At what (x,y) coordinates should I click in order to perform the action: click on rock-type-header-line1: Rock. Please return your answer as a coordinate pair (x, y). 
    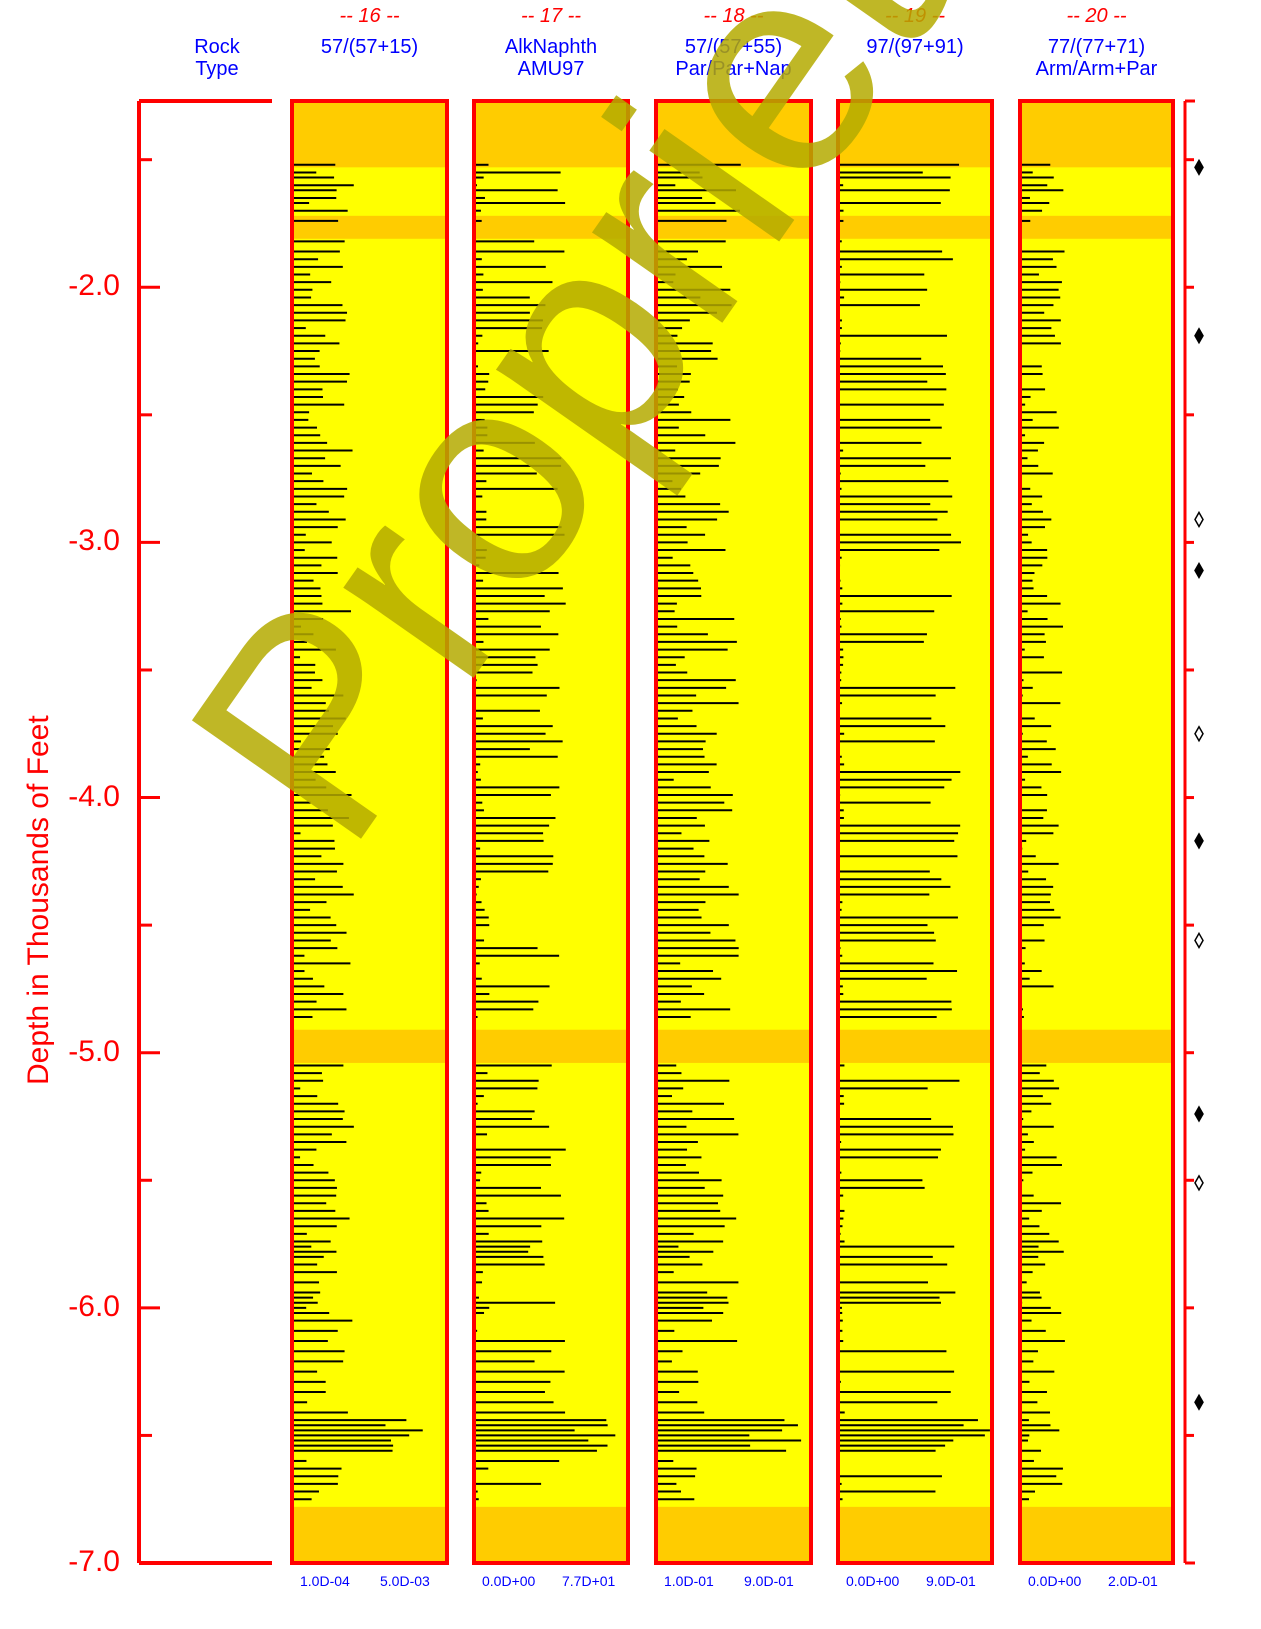
    Looking at the image, I should click on (217, 47).